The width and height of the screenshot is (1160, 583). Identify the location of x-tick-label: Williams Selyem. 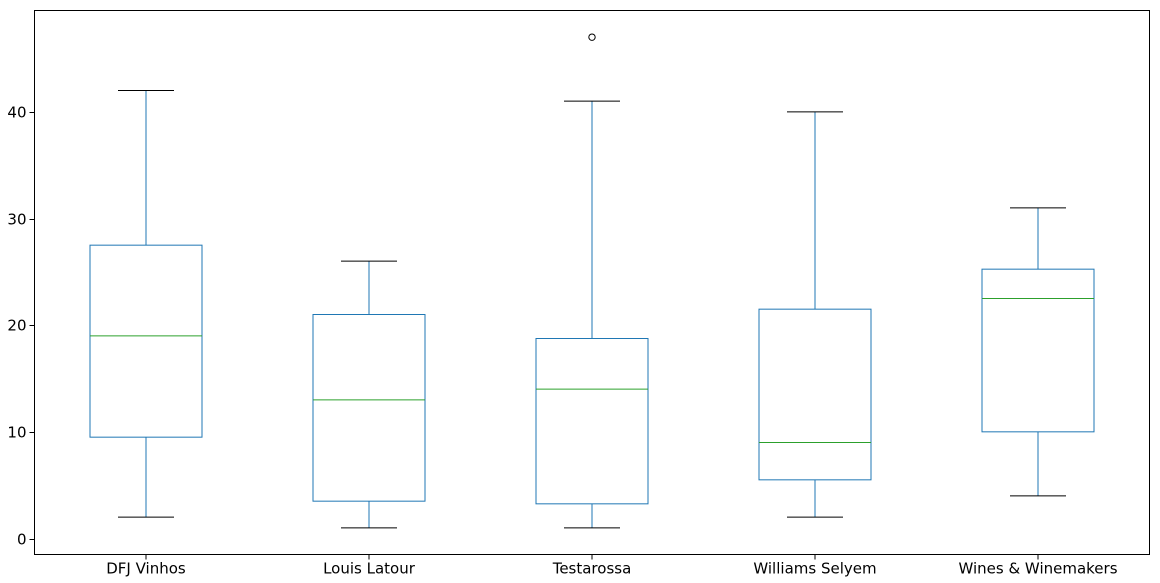
(814, 569).